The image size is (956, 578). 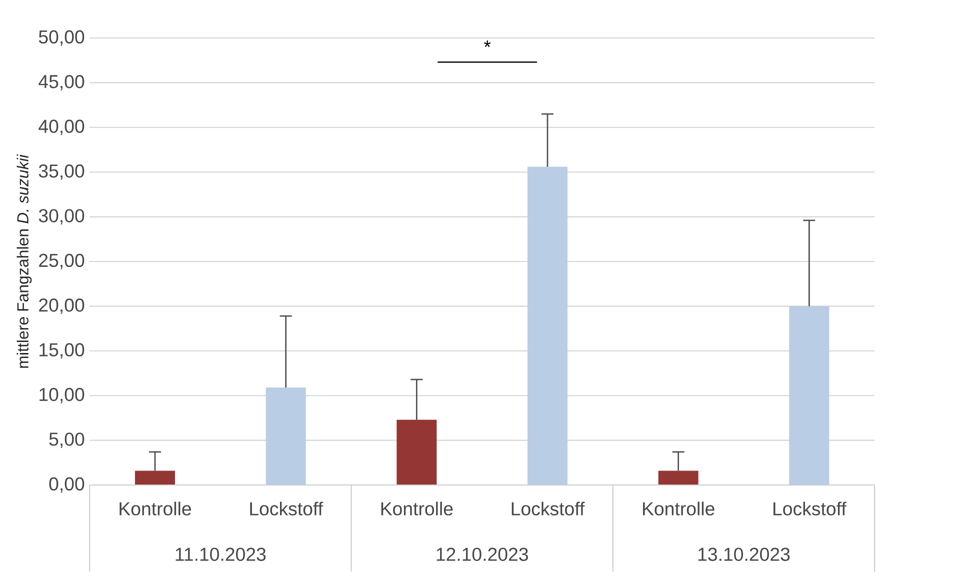 I want to click on y-axis-title: mittlere Fangzahlen D. suzukii, so click(x=24, y=261).